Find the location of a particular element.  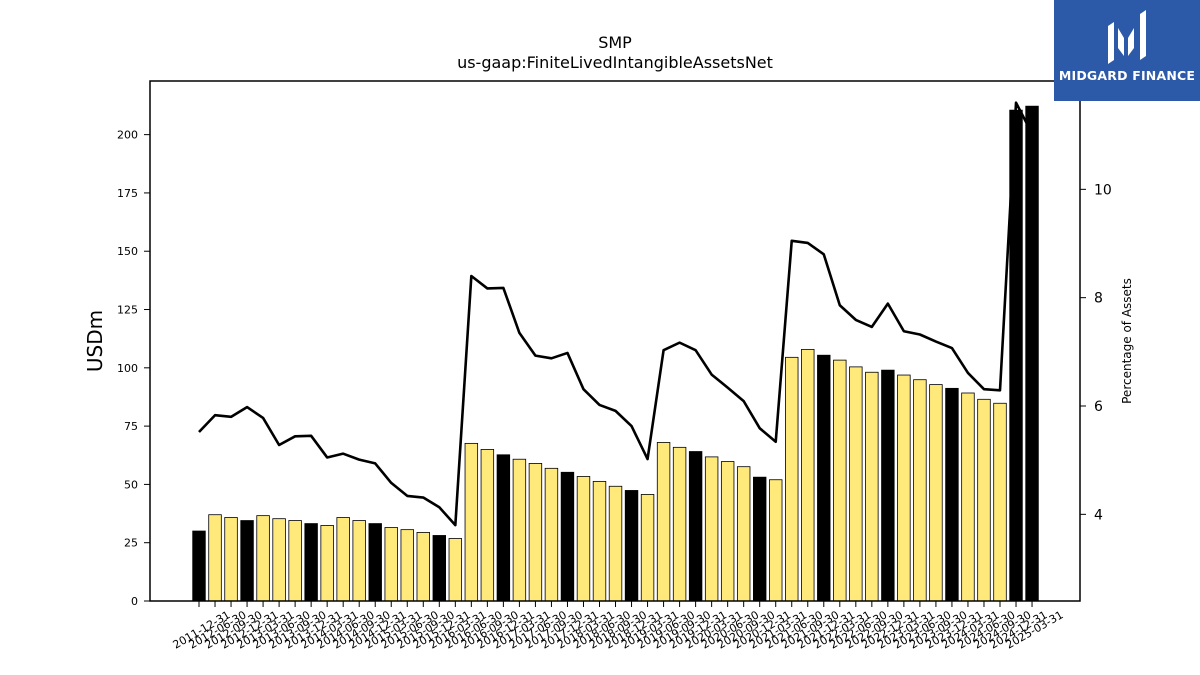

y2-tick-label: 4 is located at coordinates (1098, 515).